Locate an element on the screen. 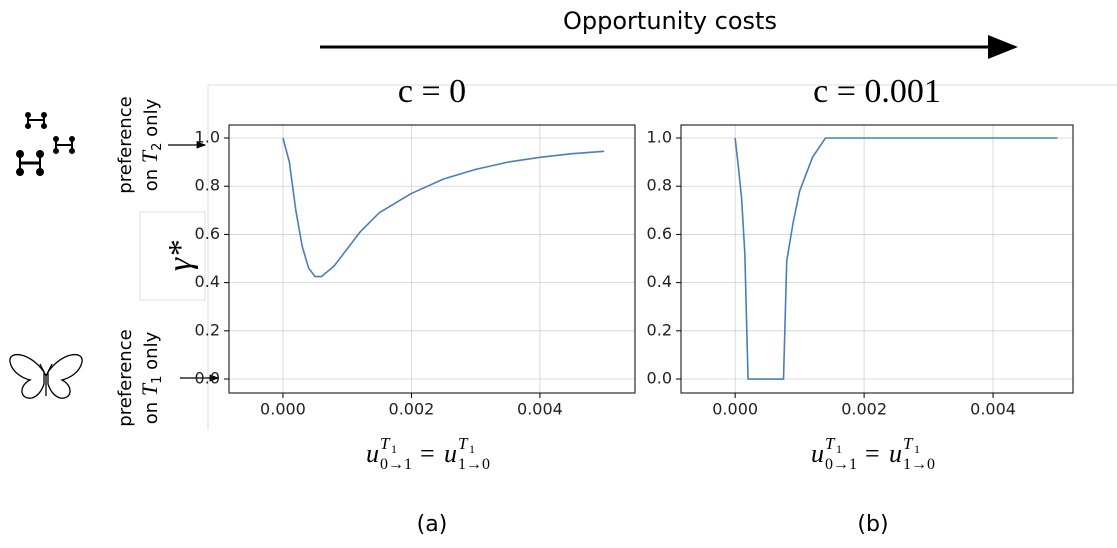 This screenshot has height=548, width=1117. label-part: 1 is located at coordinates (157, 380).